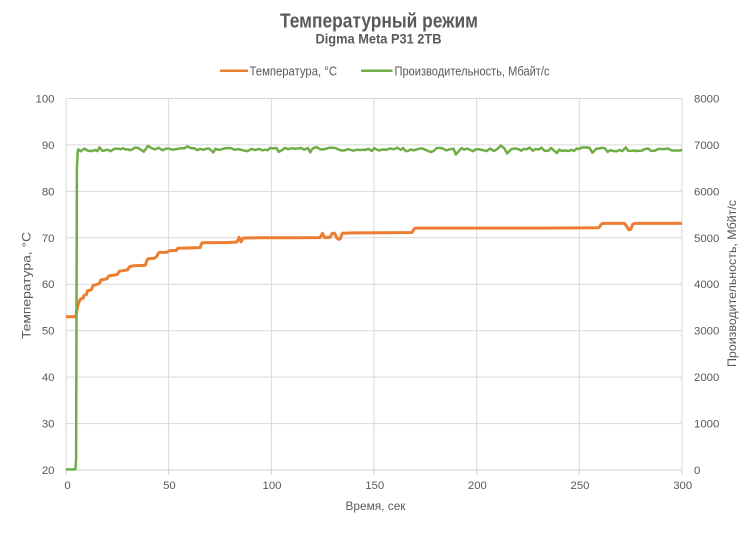 Image resolution: width=756 pixels, height=535 pixels. Describe the element at coordinates (706, 239) in the screenshot. I see `svg-text: 5000` at that location.